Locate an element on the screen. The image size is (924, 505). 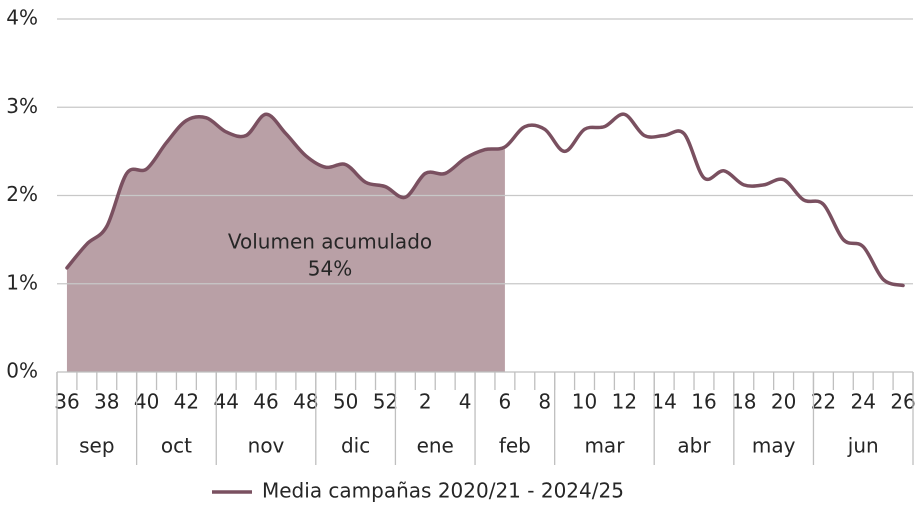
month-label: feb is located at coordinates (515, 446).